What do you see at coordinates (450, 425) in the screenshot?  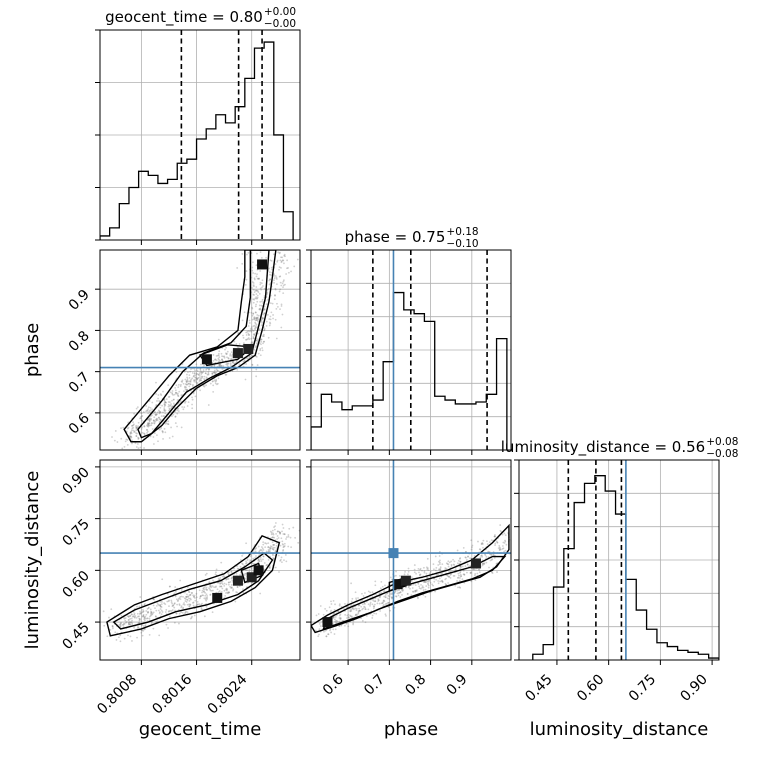 I see `h_ph-bin` at bounding box center [450, 425].